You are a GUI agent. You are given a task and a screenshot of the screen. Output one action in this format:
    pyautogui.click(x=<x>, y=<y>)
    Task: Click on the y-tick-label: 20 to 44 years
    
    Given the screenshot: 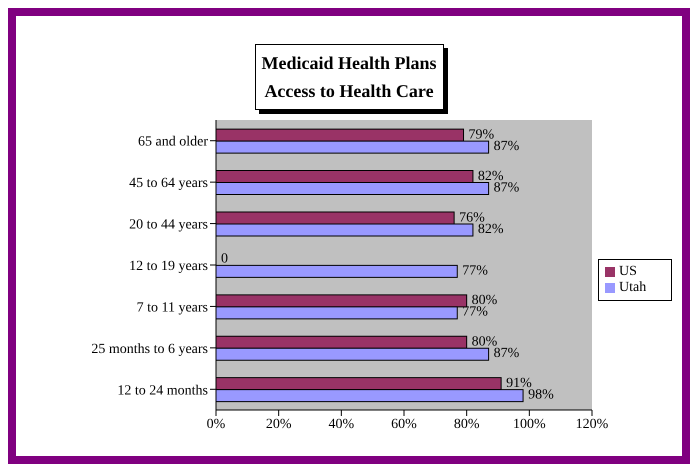 What is the action you would take?
    pyautogui.click(x=168, y=225)
    